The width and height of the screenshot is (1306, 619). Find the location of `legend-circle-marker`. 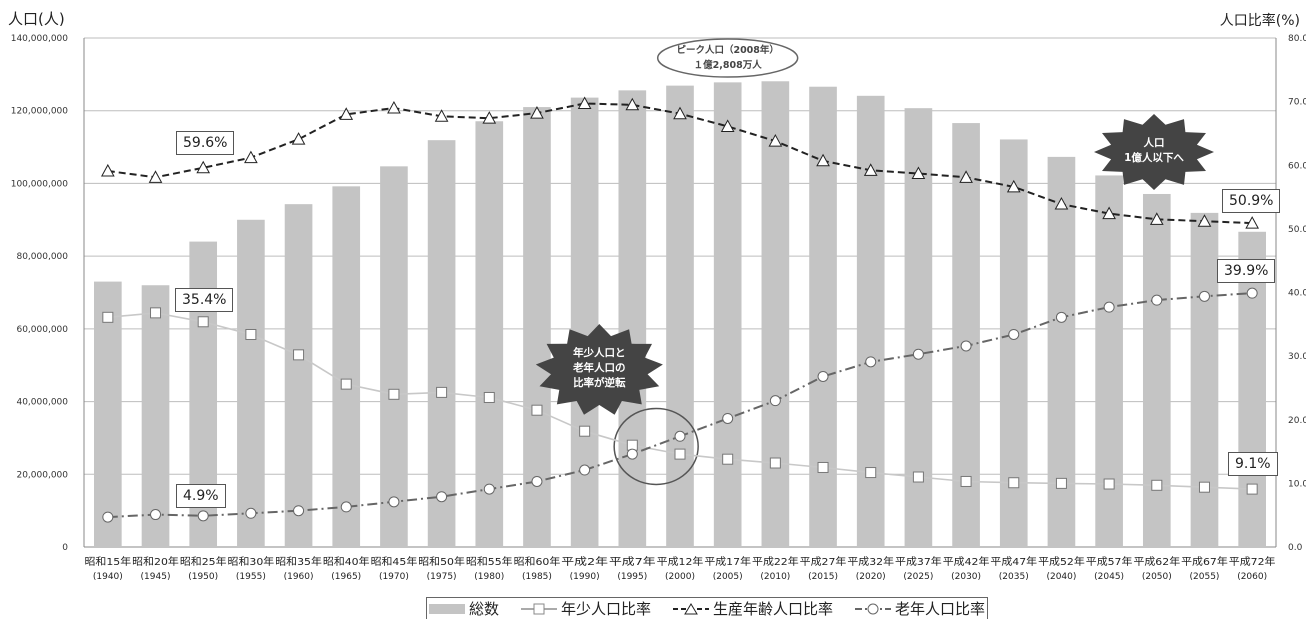

legend-circle-marker is located at coordinates (873, 608).